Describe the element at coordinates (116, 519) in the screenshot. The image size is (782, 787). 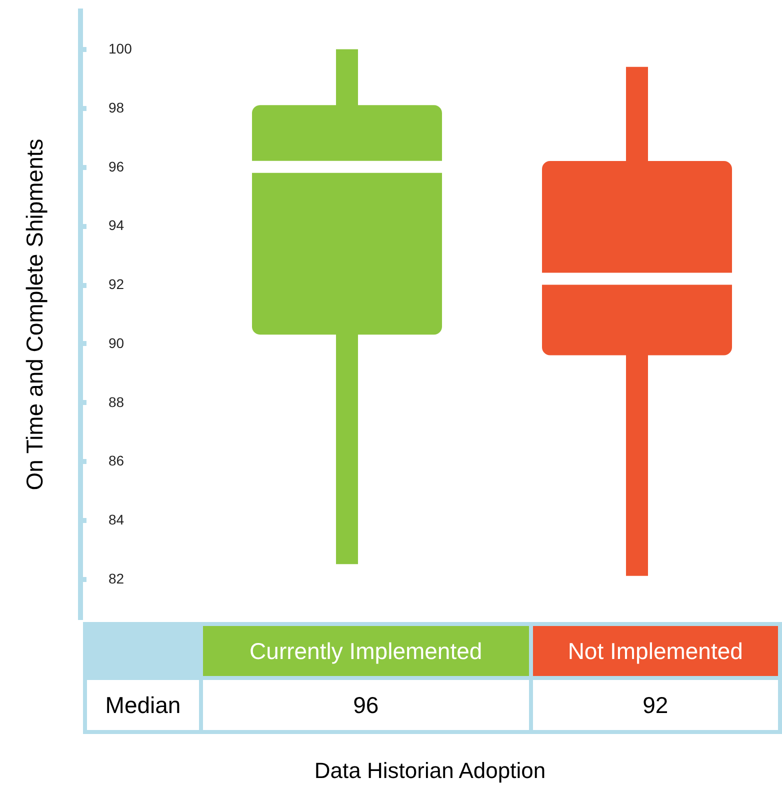
I see `y-tick-label: 84` at that location.